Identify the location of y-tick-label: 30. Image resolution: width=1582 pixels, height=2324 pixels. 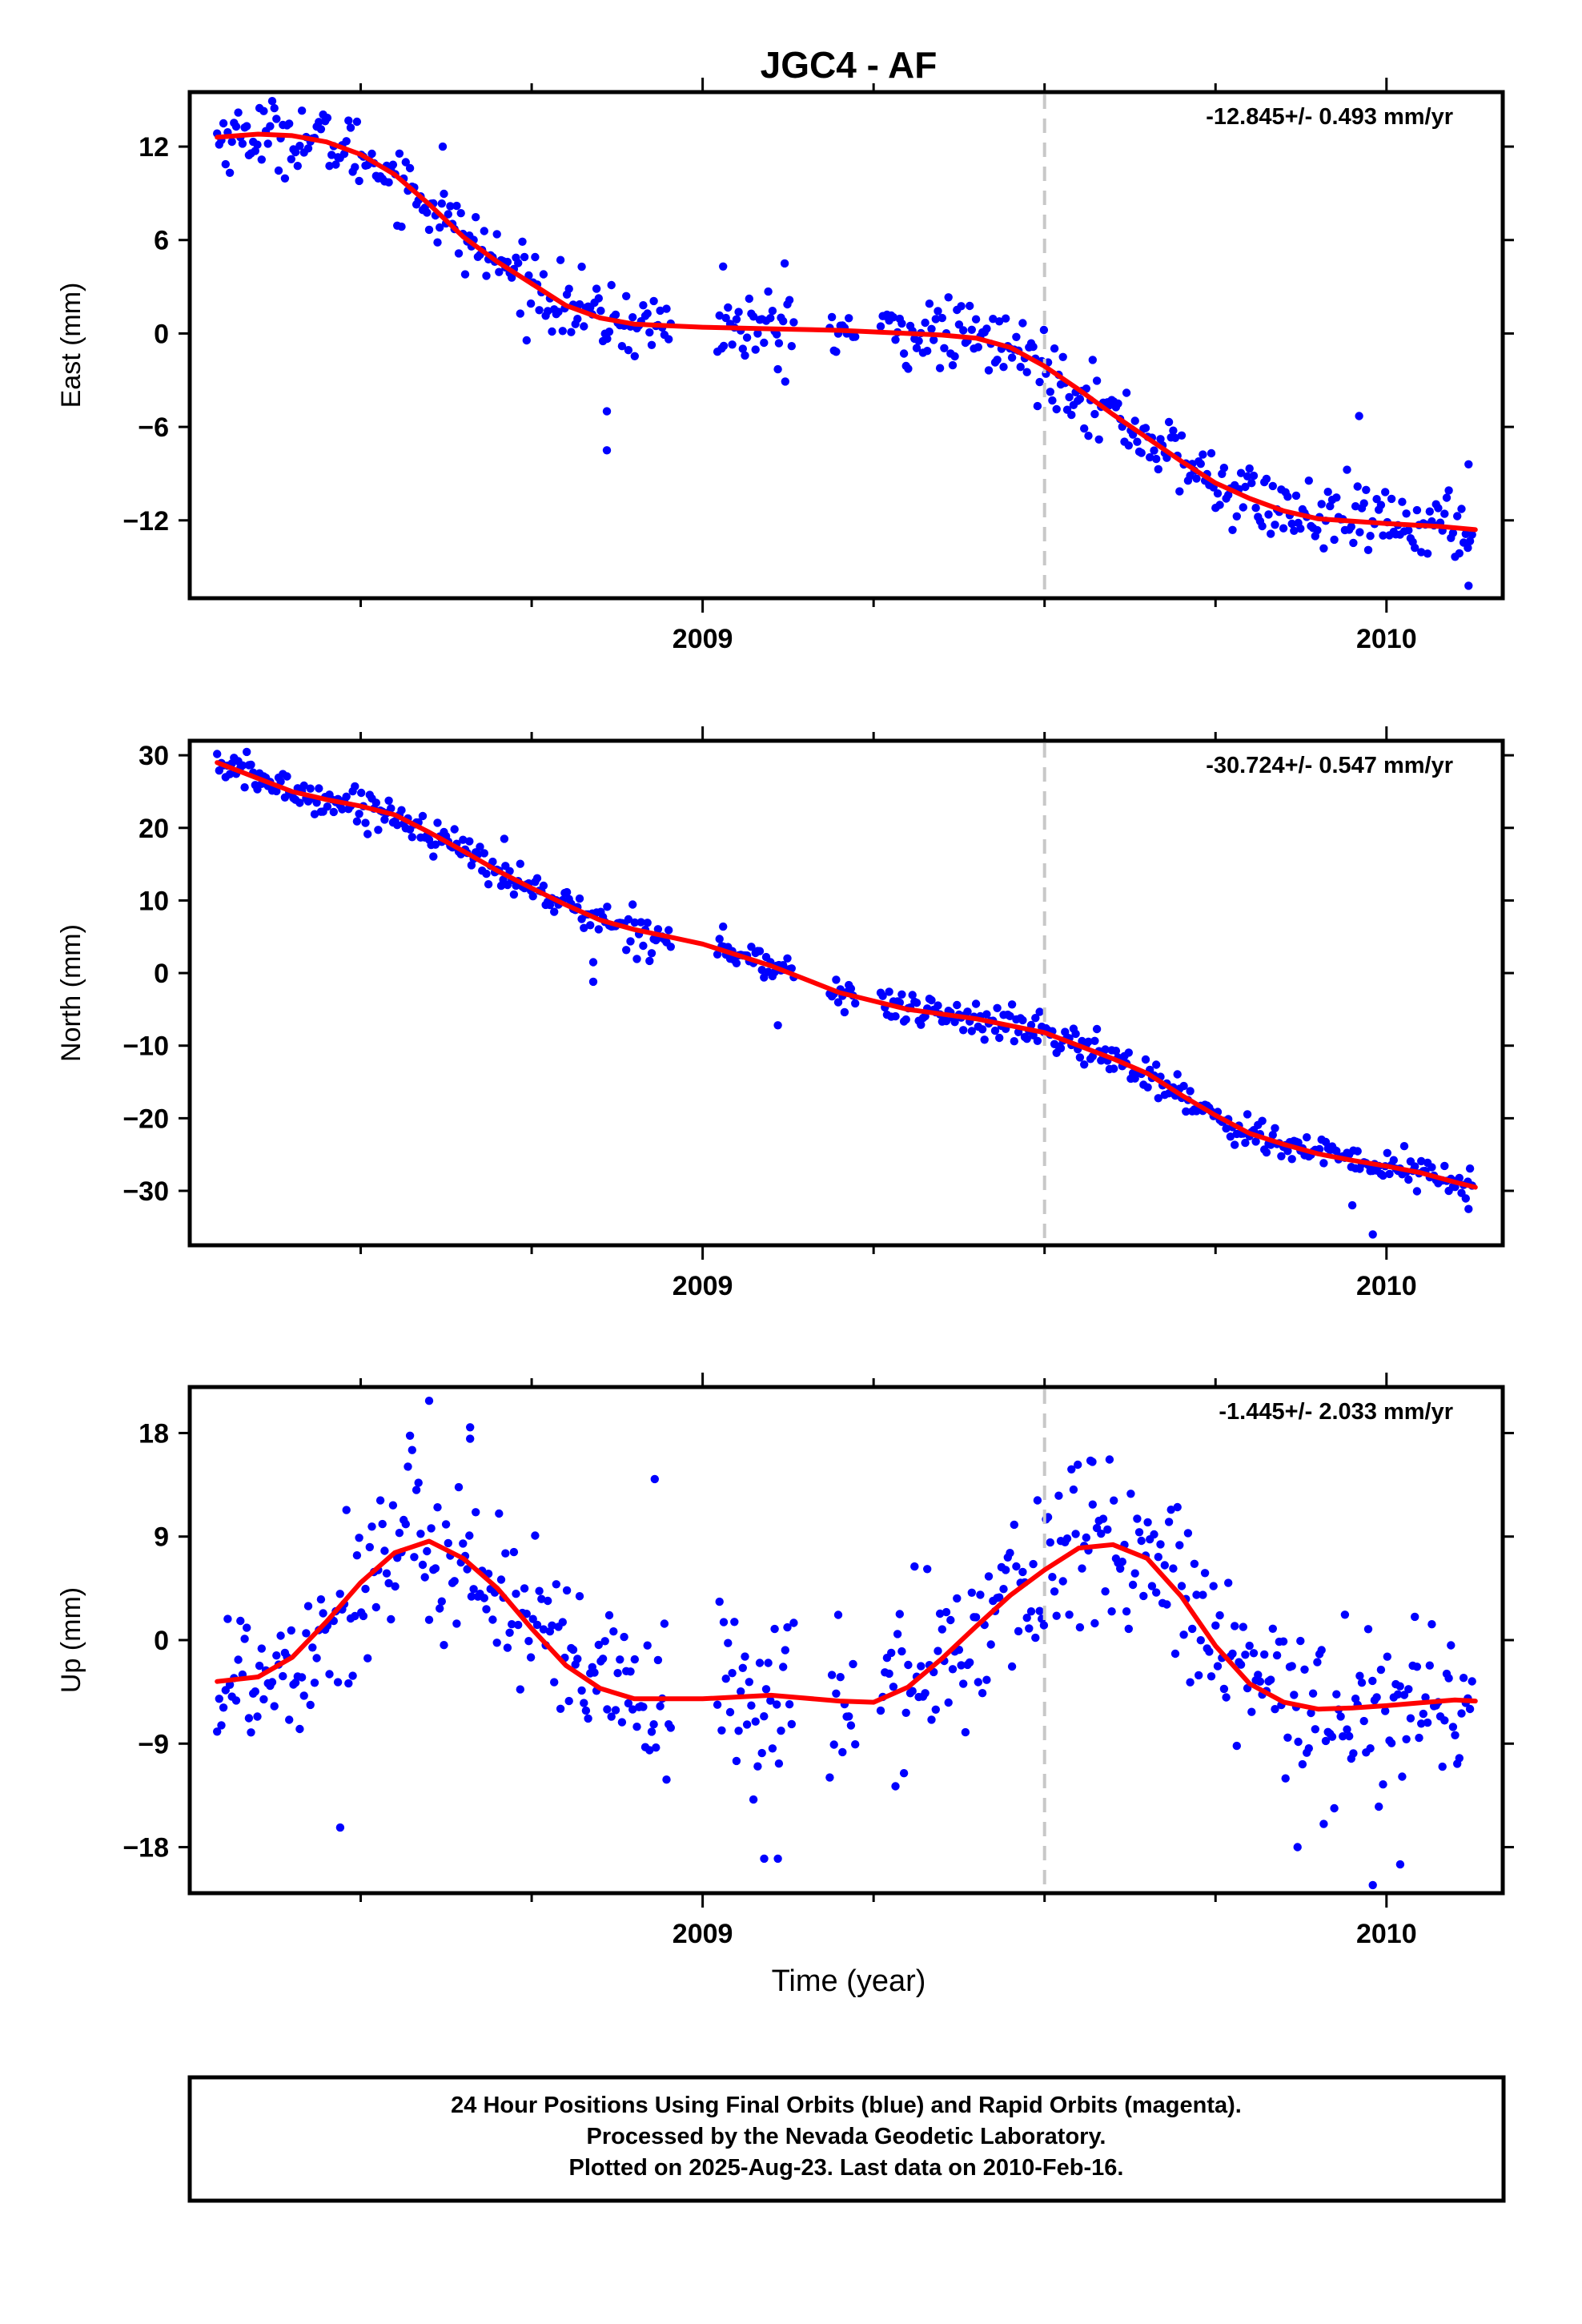
(154, 756).